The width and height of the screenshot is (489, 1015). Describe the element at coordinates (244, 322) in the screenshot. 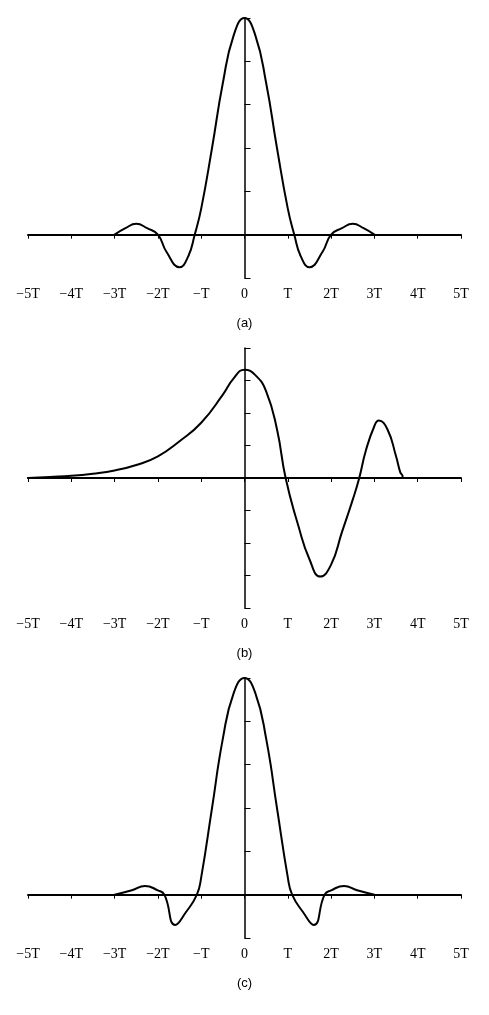

I see `x-axis-title: (a)` at that location.